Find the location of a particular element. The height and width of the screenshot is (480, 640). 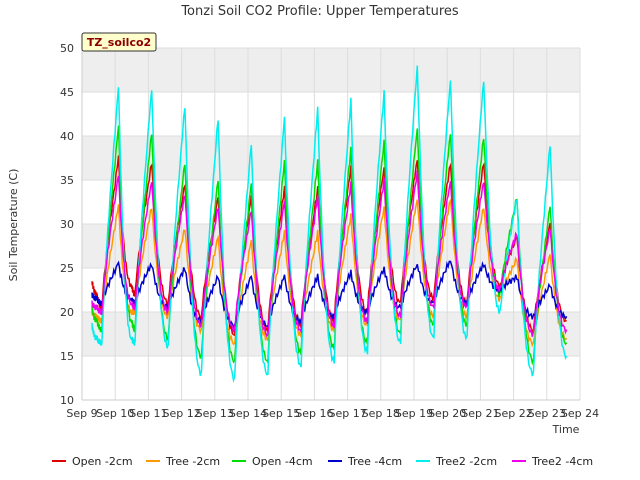

badge: TZ_soilco2 is located at coordinates (119, 42).